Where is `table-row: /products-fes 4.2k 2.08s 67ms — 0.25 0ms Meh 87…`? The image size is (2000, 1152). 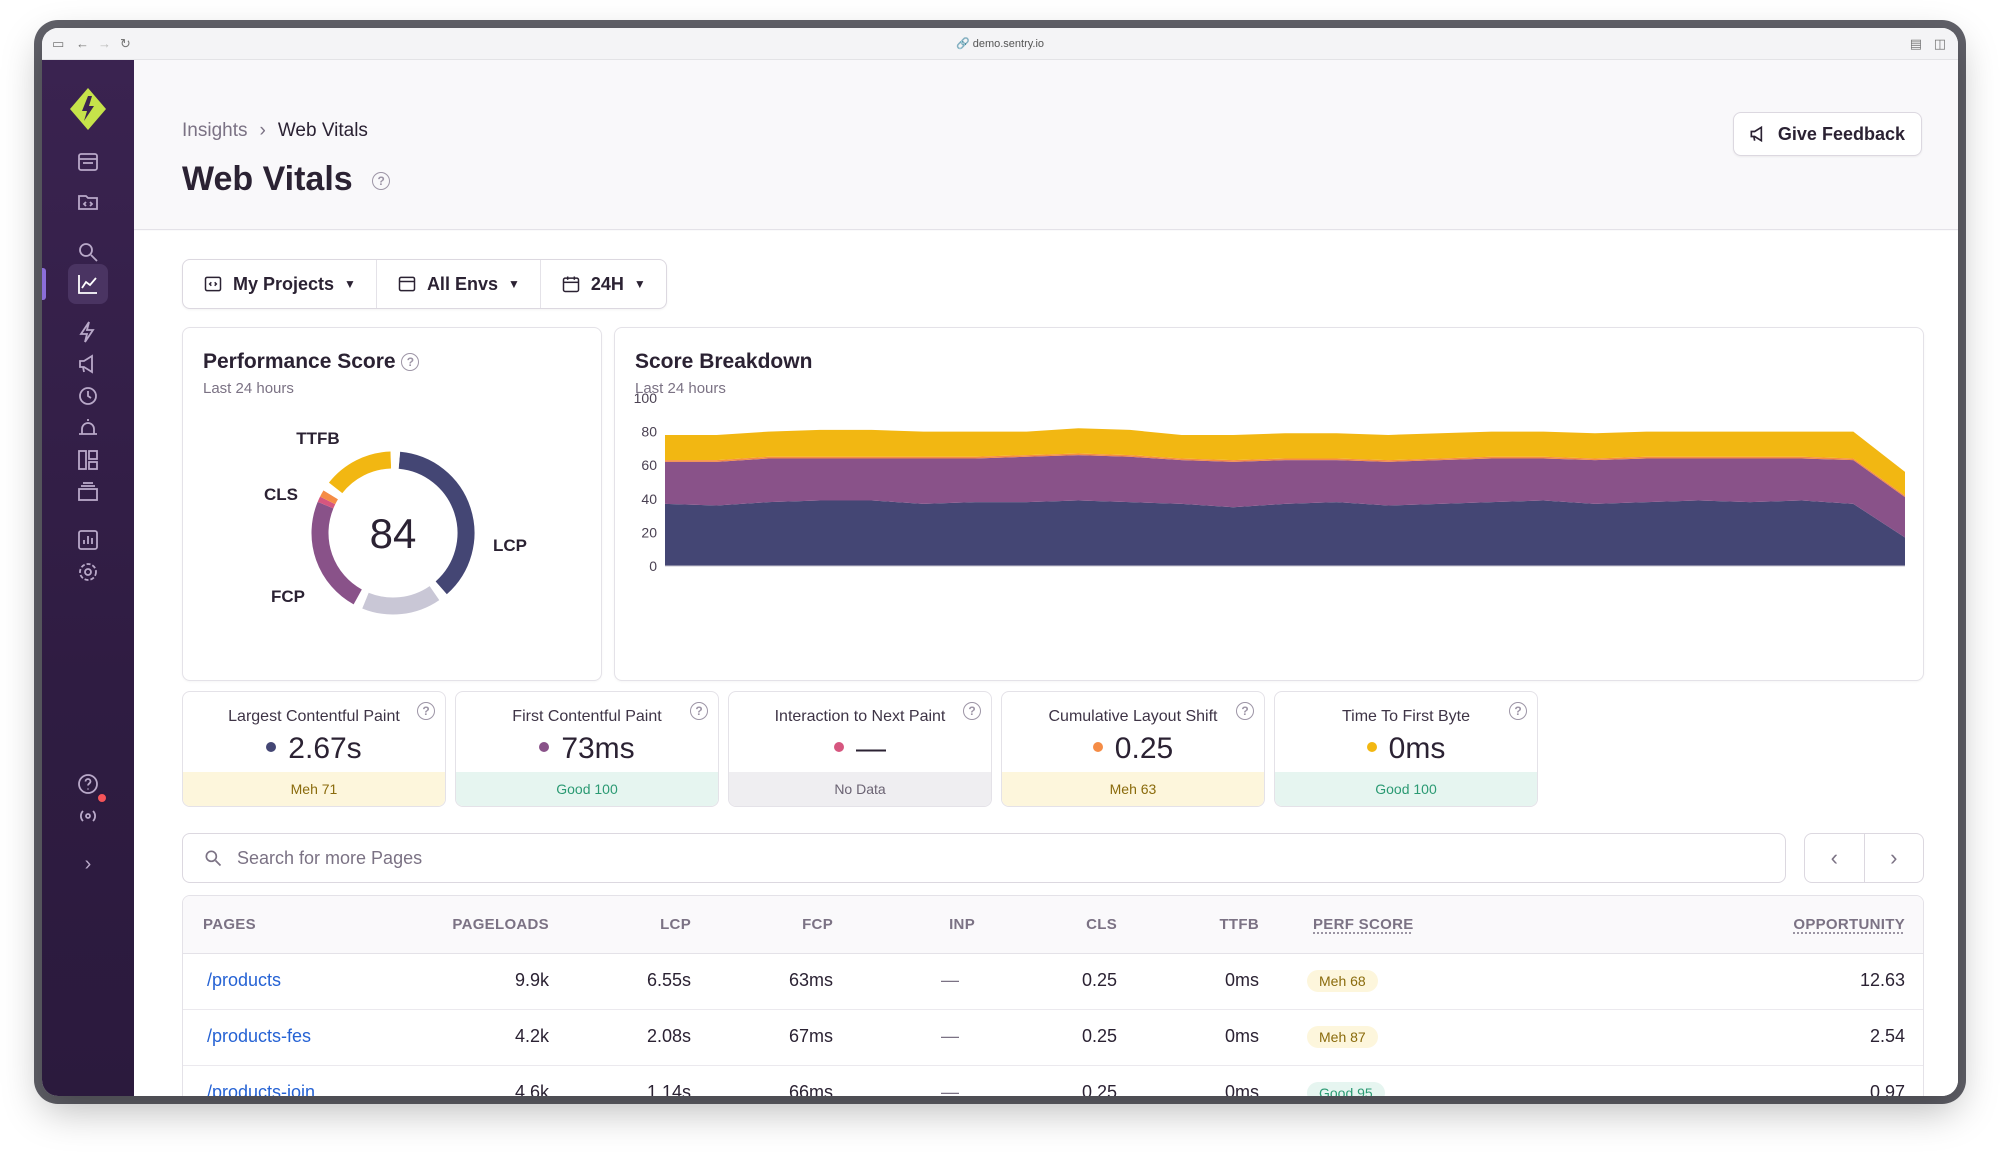 table-row: /products-fes 4.2k 2.08s 67ms — 0.25 0ms Meh 87… is located at coordinates (1053, 1038).